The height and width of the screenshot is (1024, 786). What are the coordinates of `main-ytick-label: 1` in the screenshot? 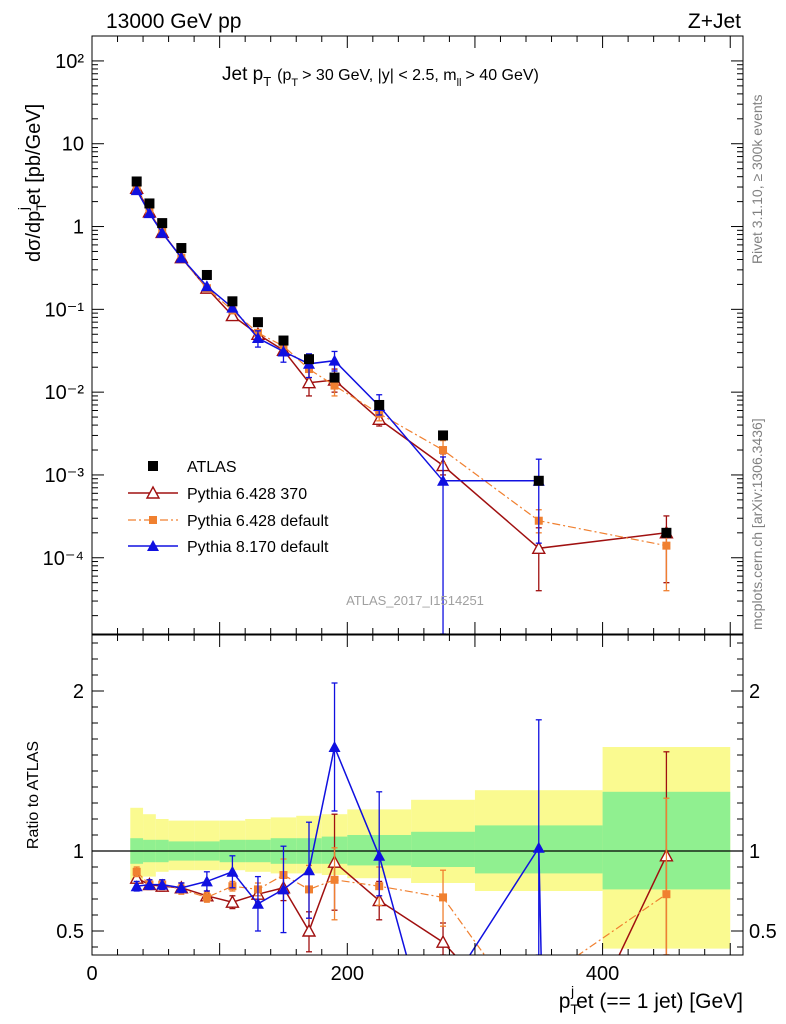 It's located at (78, 228).